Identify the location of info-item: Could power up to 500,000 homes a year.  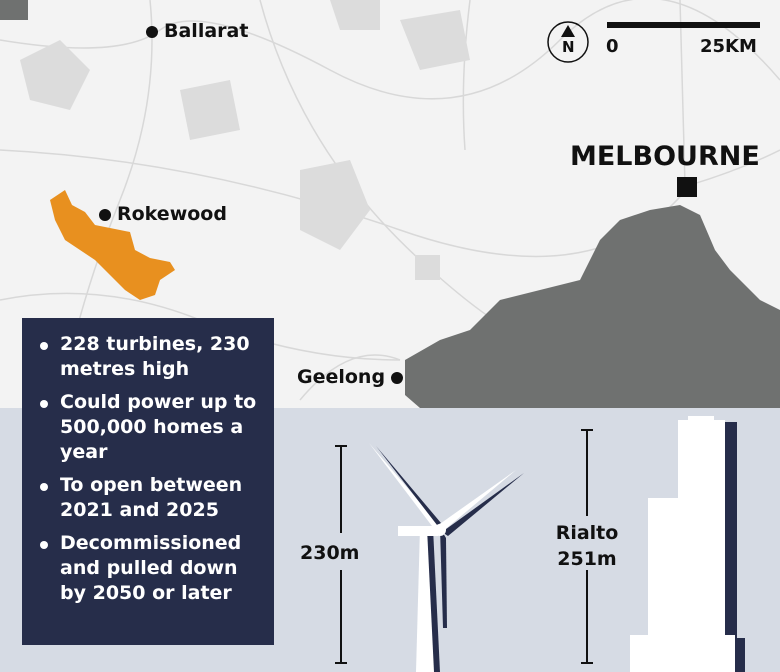
(149, 427).